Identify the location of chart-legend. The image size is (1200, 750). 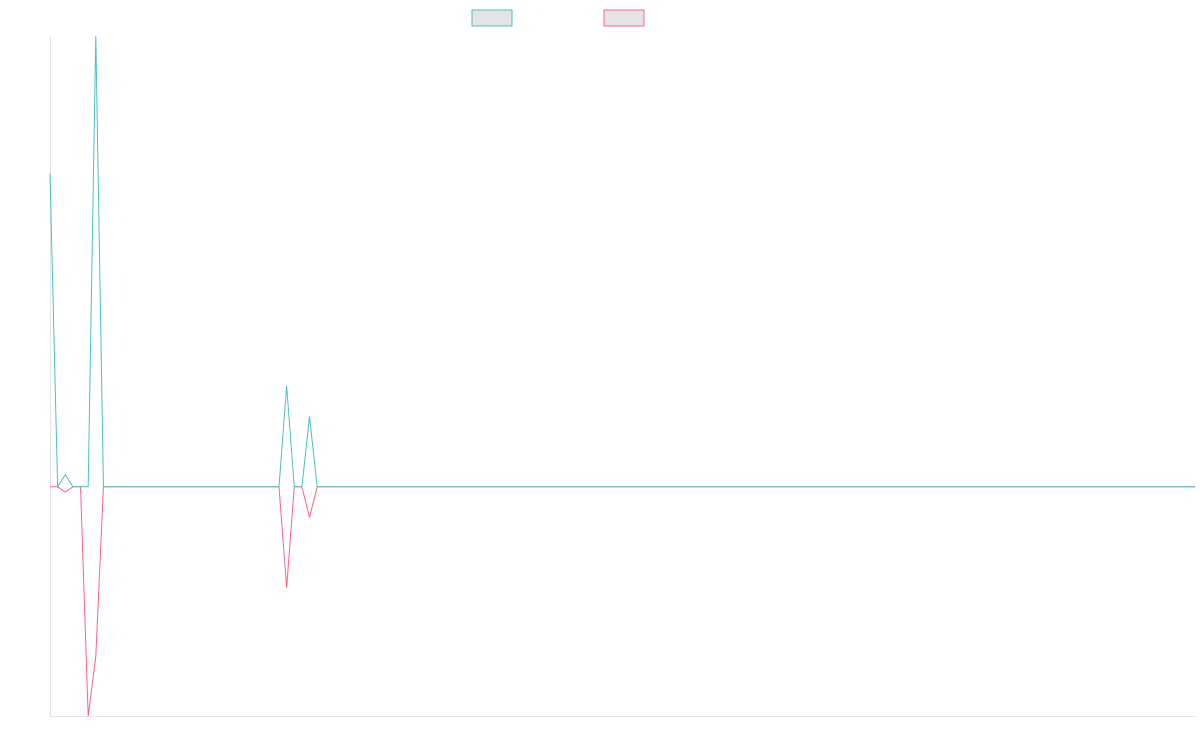
(558, 18).